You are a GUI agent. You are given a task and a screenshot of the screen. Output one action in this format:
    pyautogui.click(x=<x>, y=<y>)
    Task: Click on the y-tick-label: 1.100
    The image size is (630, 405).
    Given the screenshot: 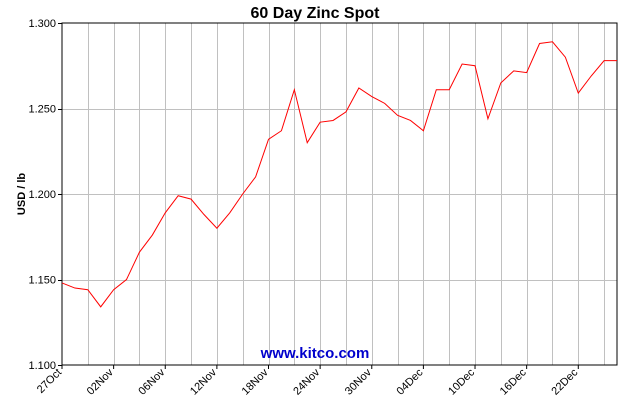 What is the action you would take?
    pyautogui.click(x=42, y=366)
    